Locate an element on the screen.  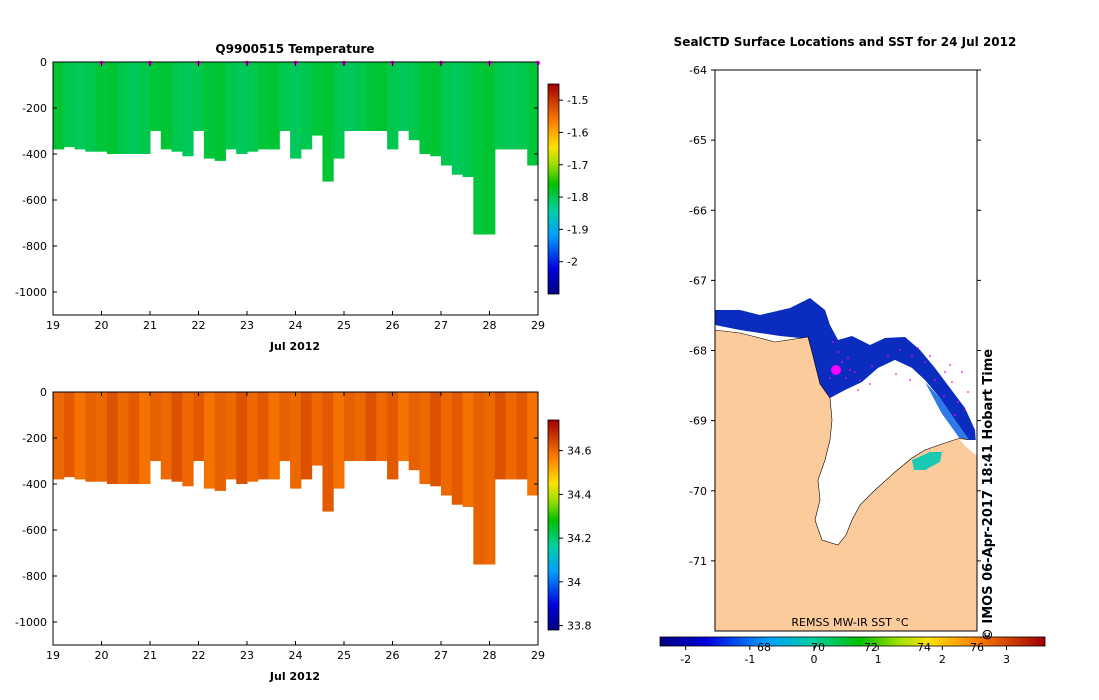
y-tick-label: -600 is located at coordinates (34, 200).